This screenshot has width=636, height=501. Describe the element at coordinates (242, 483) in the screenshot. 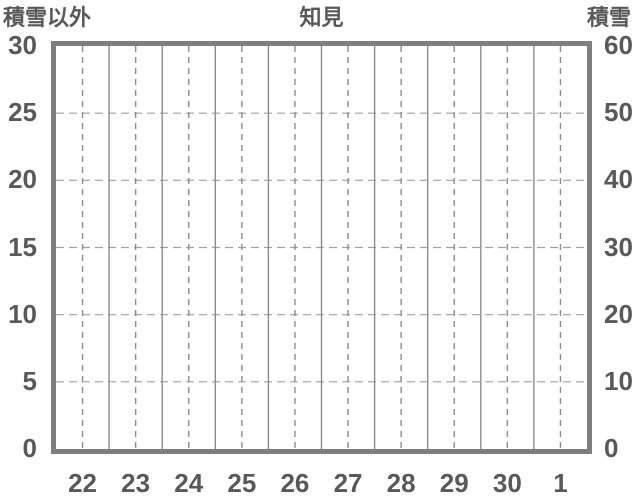

I see `x-axis-tick-label: 25` at that location.